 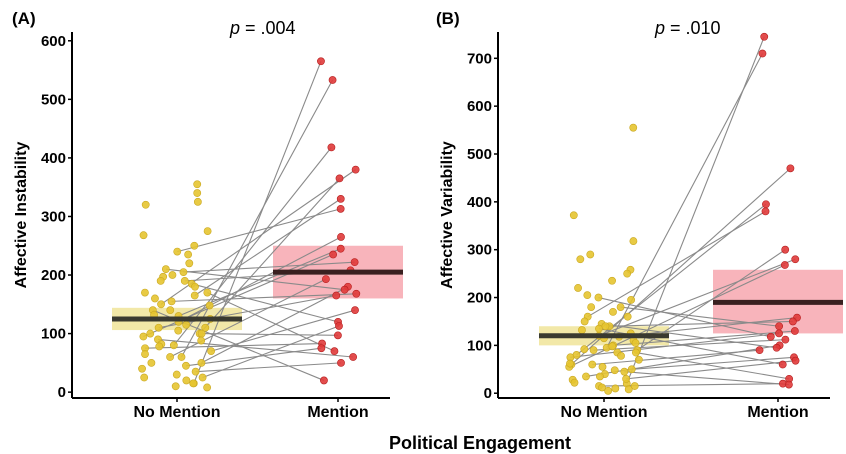 I want to click on y-tick-label: 700, so click(x=479, y=58).